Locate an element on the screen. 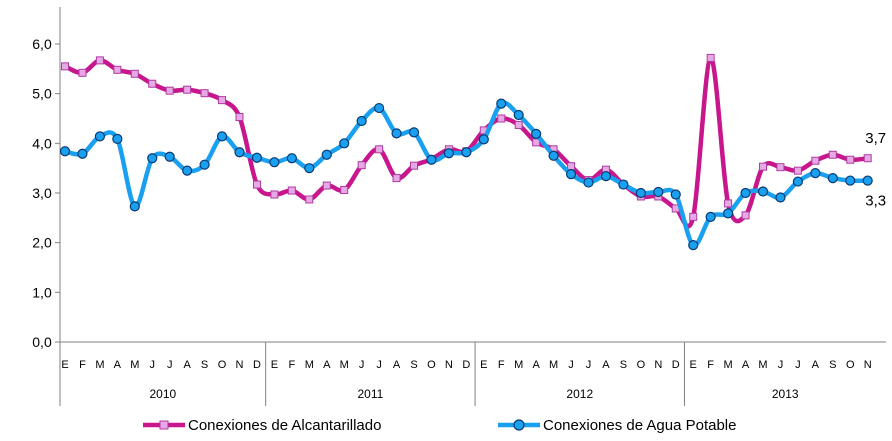 This screenshot has height=441, width=892. year-label: 2010 is located at coordinates (162, 394).